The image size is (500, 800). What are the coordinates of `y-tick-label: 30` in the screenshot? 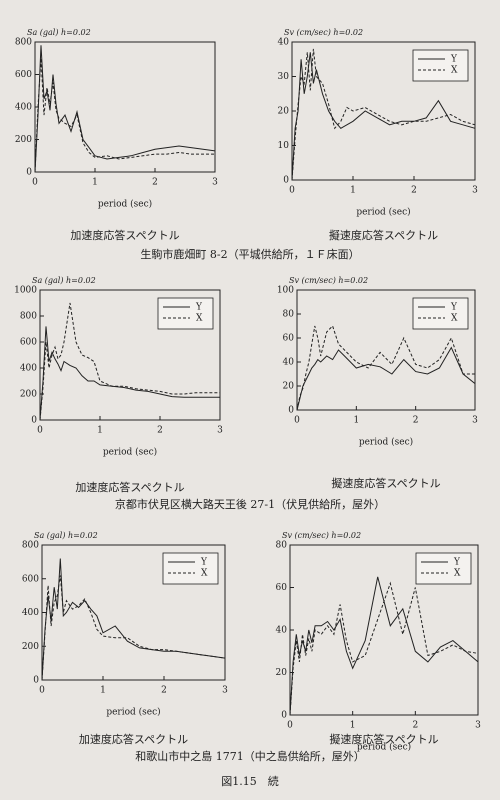 It's located at (284, 77).